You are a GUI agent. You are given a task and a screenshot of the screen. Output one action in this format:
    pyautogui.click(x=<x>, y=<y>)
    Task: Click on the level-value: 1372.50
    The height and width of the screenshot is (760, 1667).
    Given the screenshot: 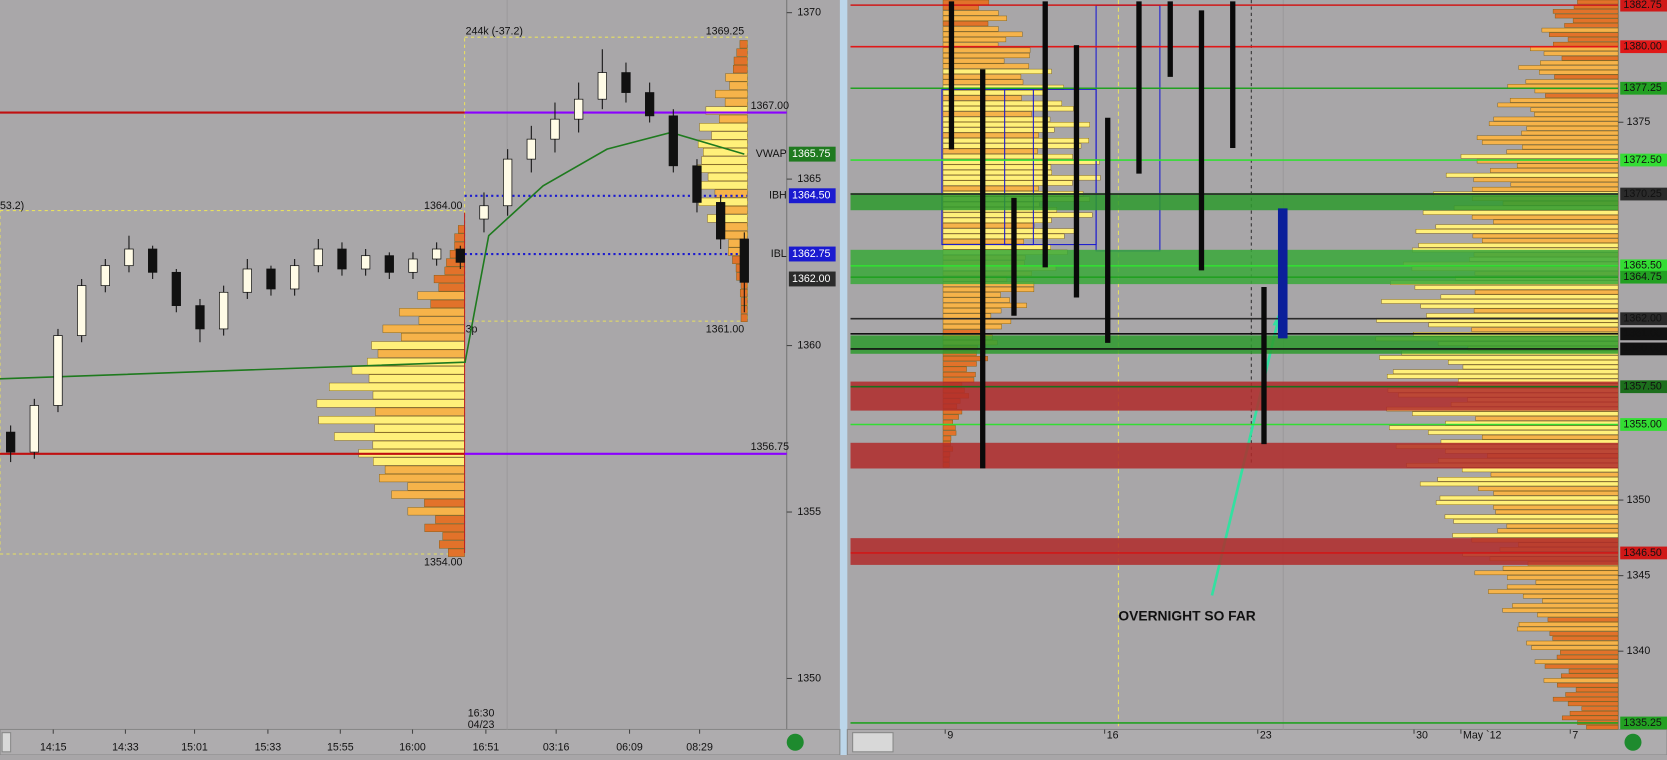 What is the action you would take?
    pyautogui.click(x=1642, y=160)
    